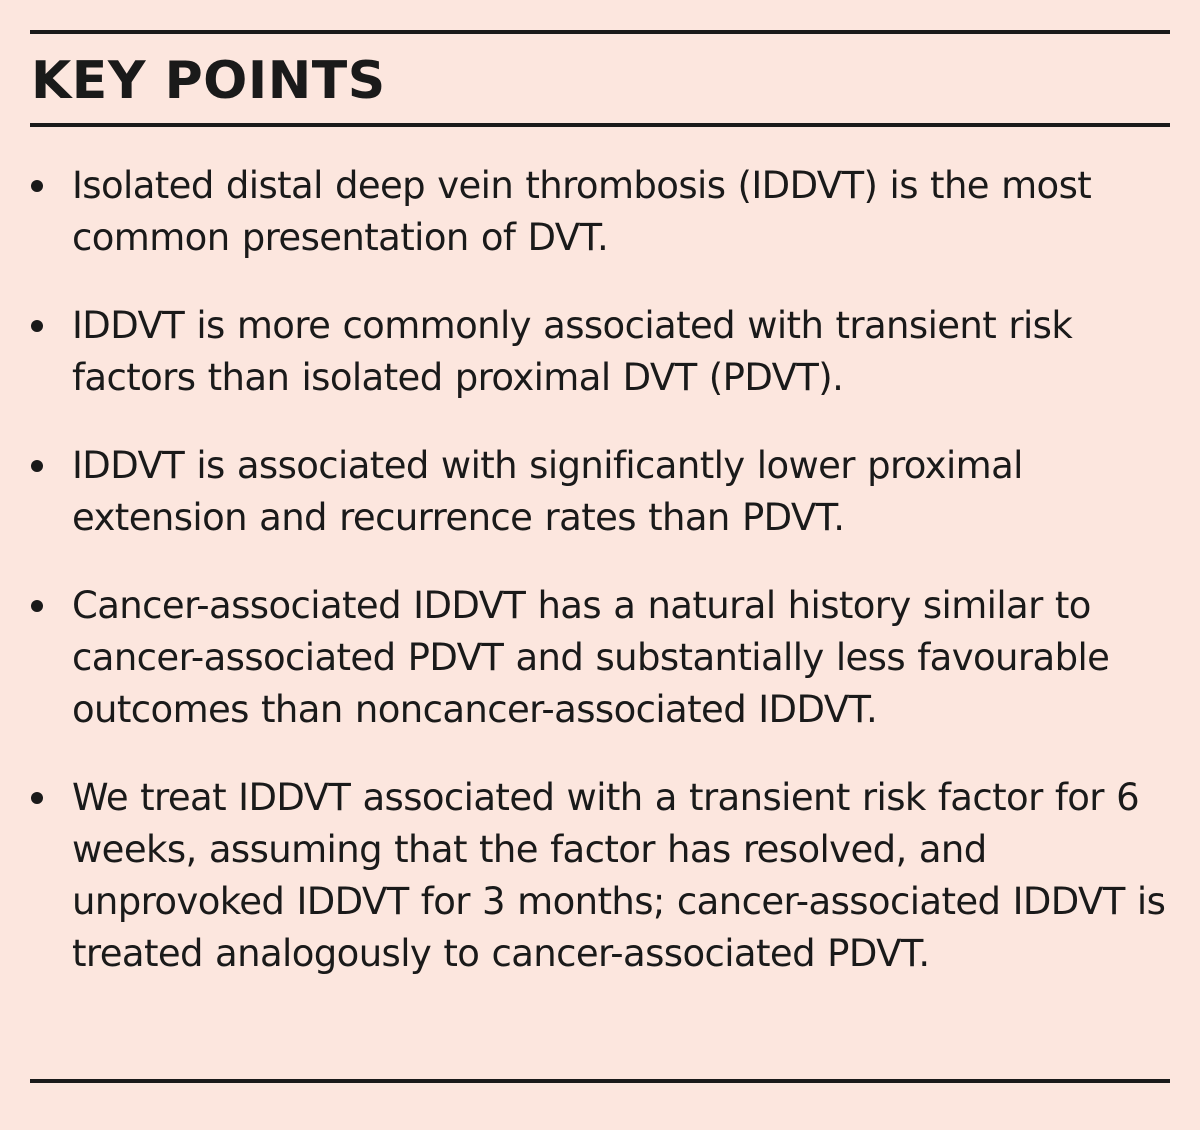 The height and width of the screenshot is (1130, 1200). I want to click on bottom-rule, so click(600, 1081).